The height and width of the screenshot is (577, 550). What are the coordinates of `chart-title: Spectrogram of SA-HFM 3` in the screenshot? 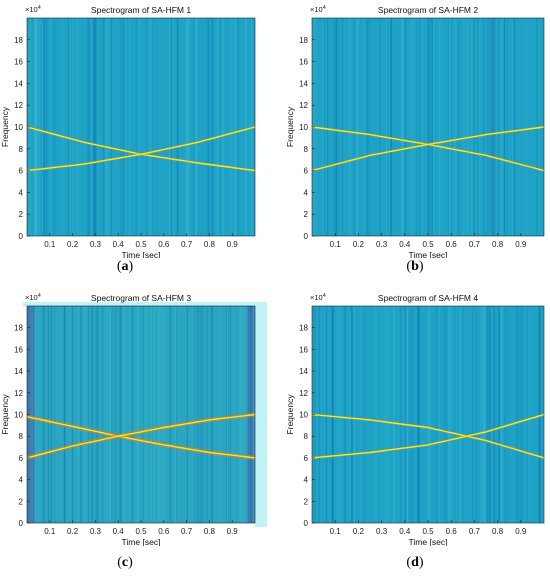 It's located at (141, 298).